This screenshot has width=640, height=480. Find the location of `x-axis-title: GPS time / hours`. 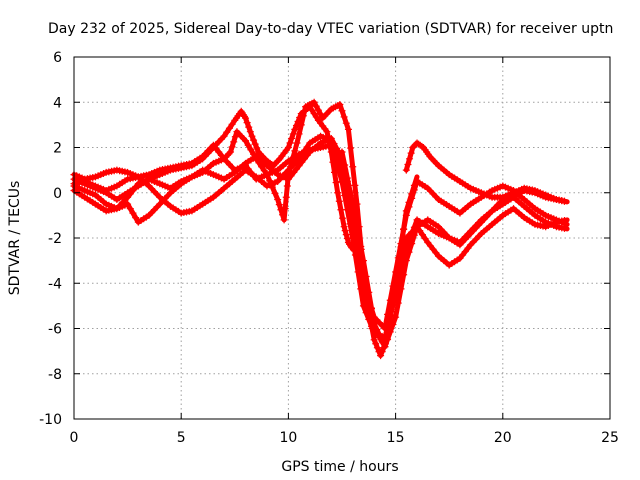

x-axis-title: GPS time / hours is located at coordinates (339, 467).